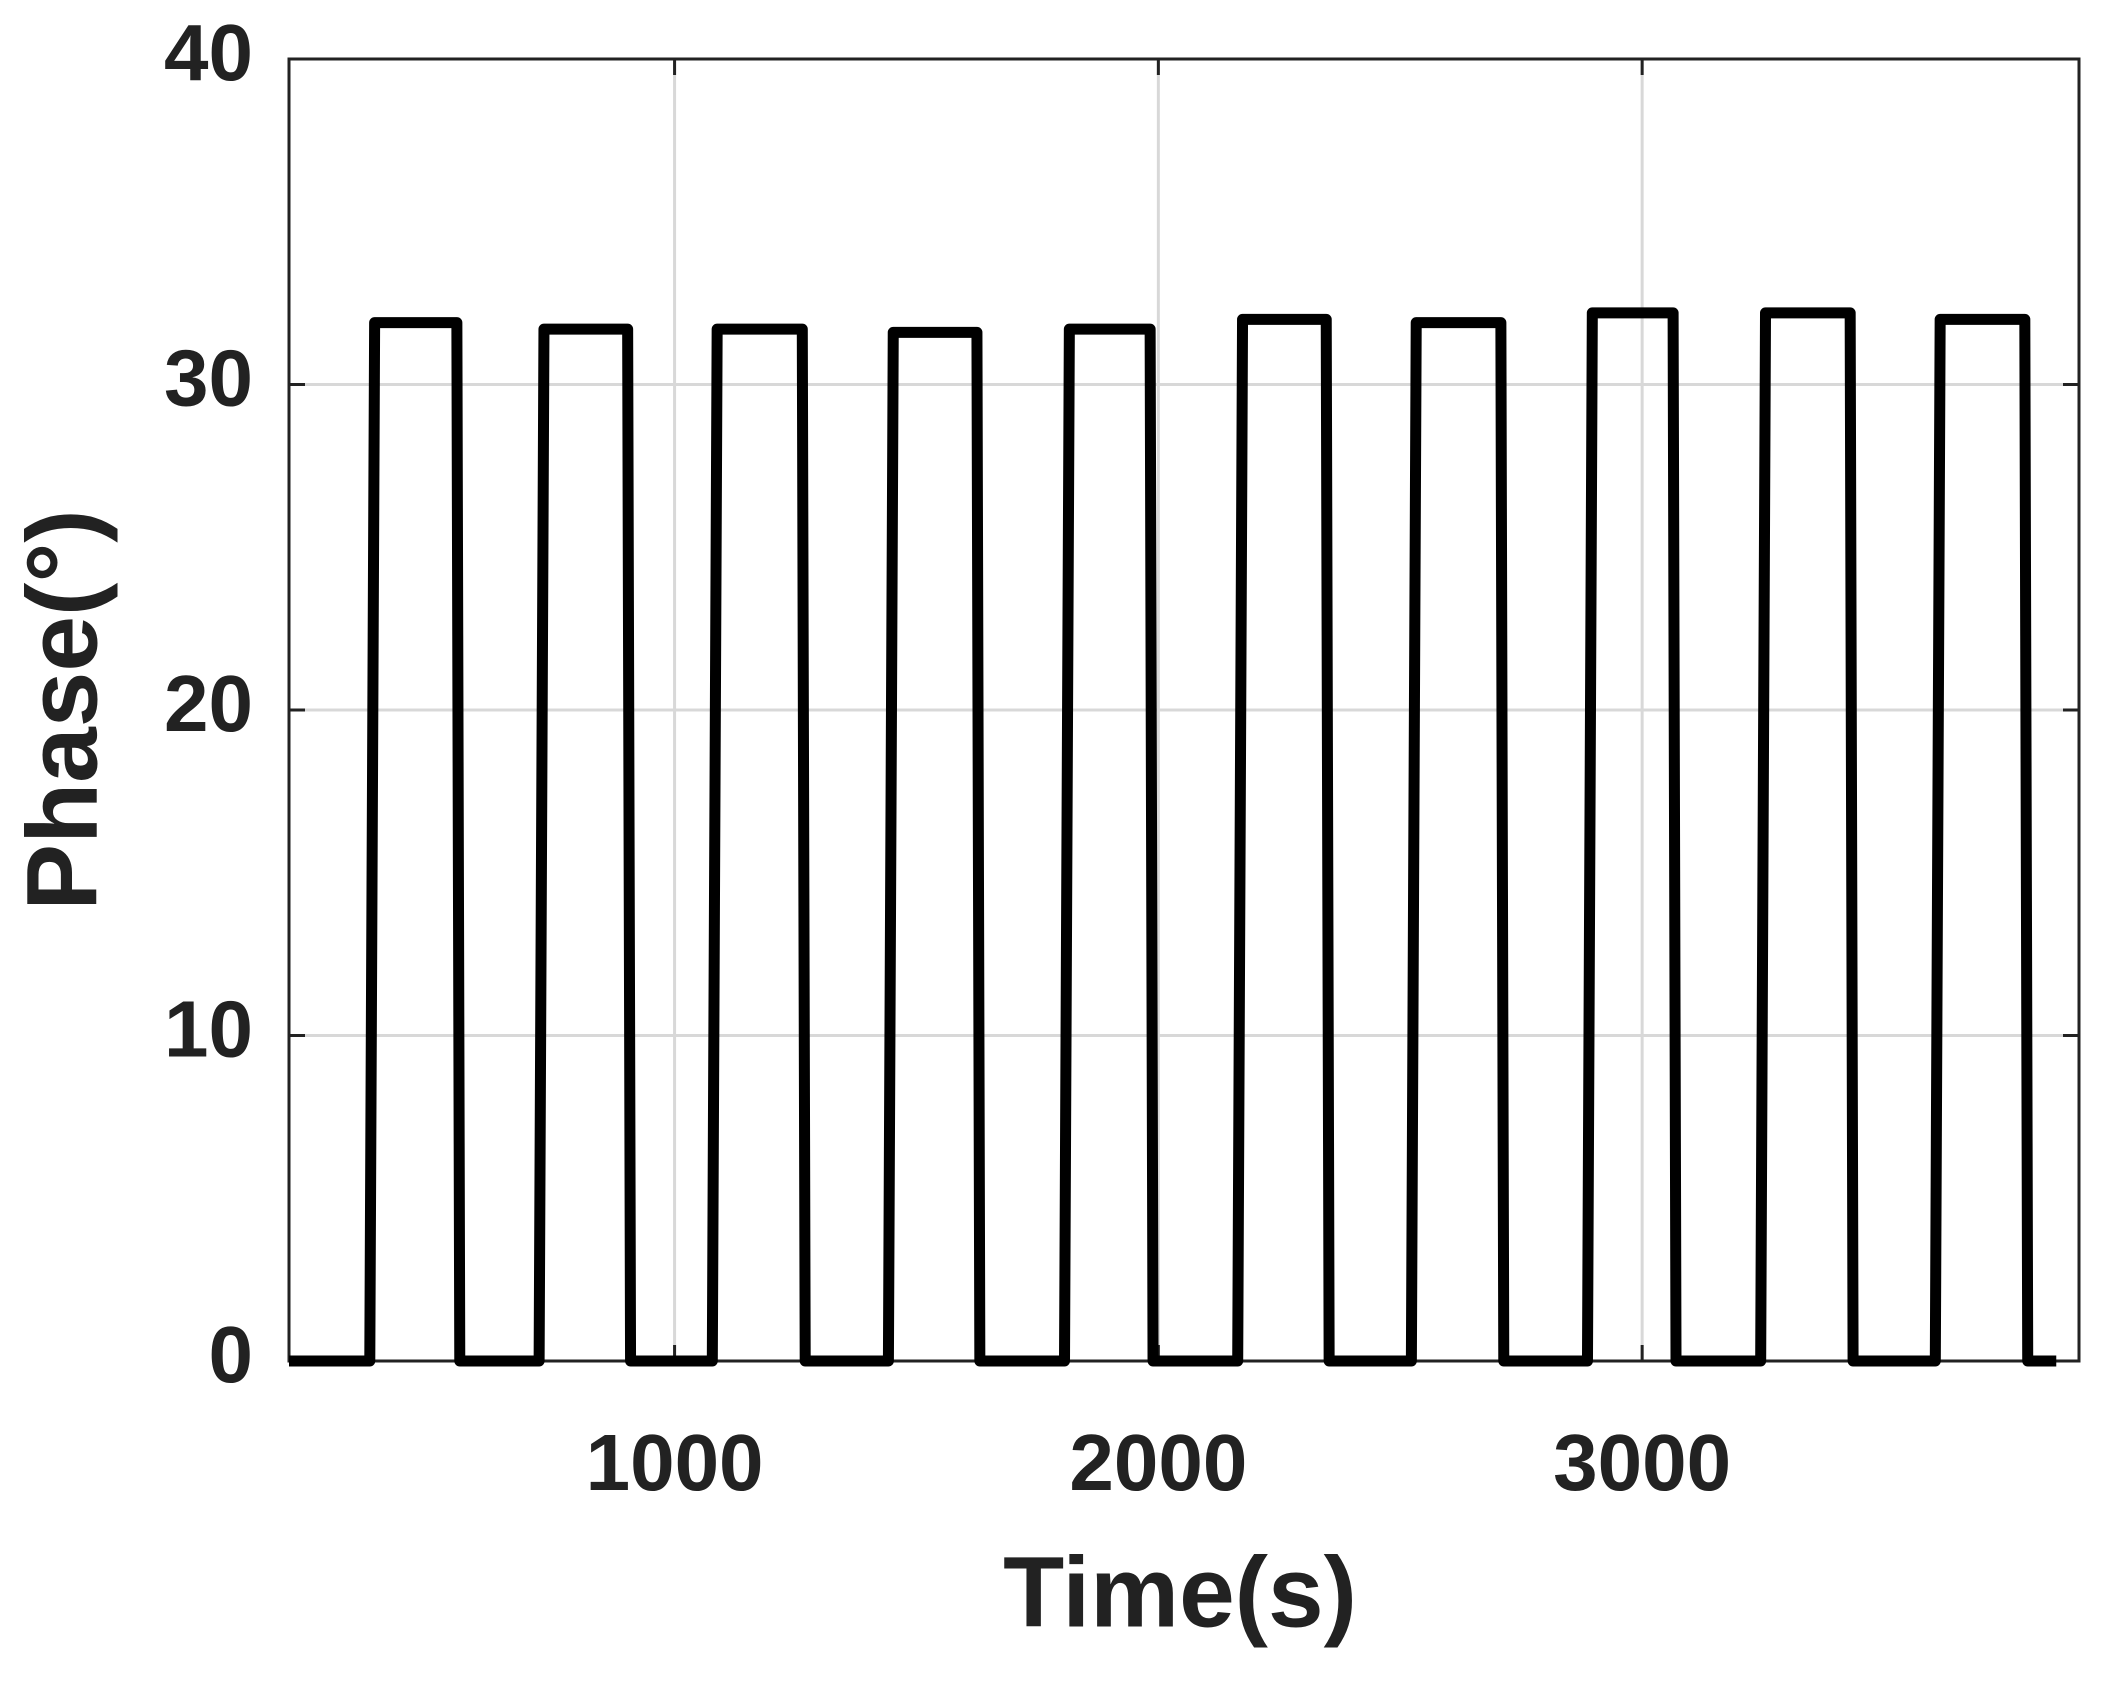 The width and height of the screenshot is (2107, 1684). What do you see at coordinates (231, 1354) in the screenshot?
I see `y-tick-label: 0` at bounding box center [231, 1354].